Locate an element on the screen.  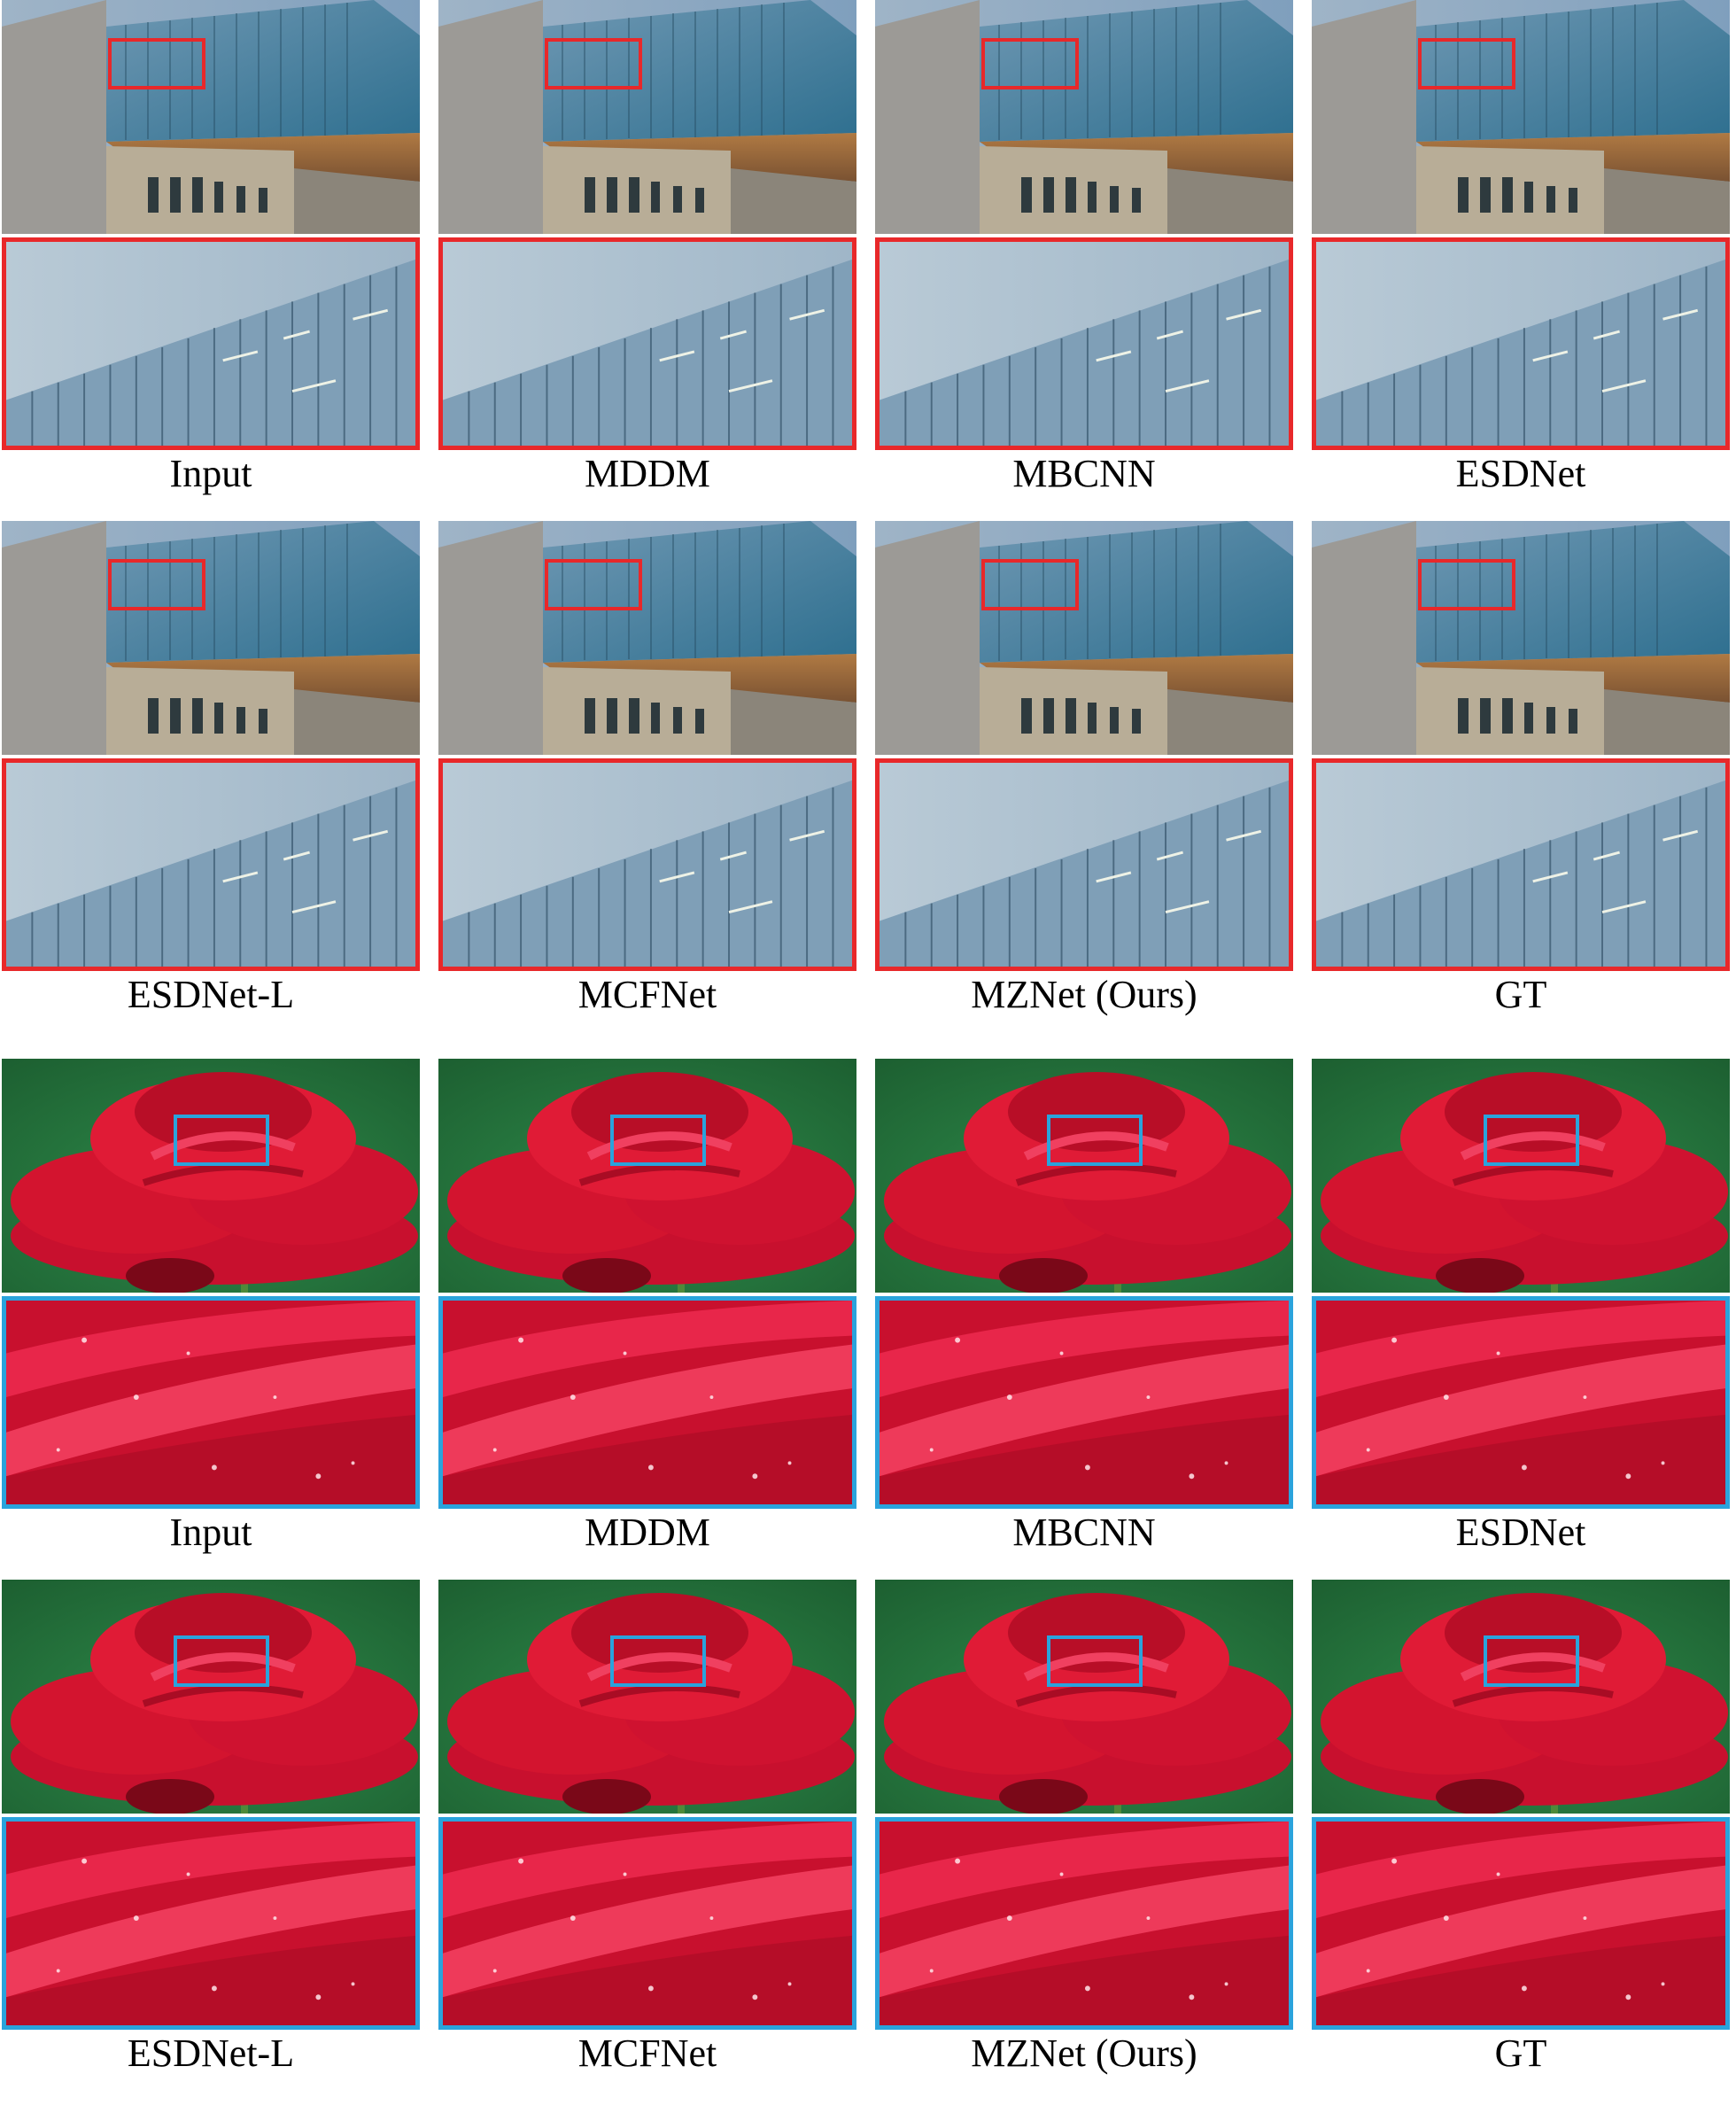
panel-rose-mznet-ours: MZNet (Ours) is located at coordinates (1084, 1841).